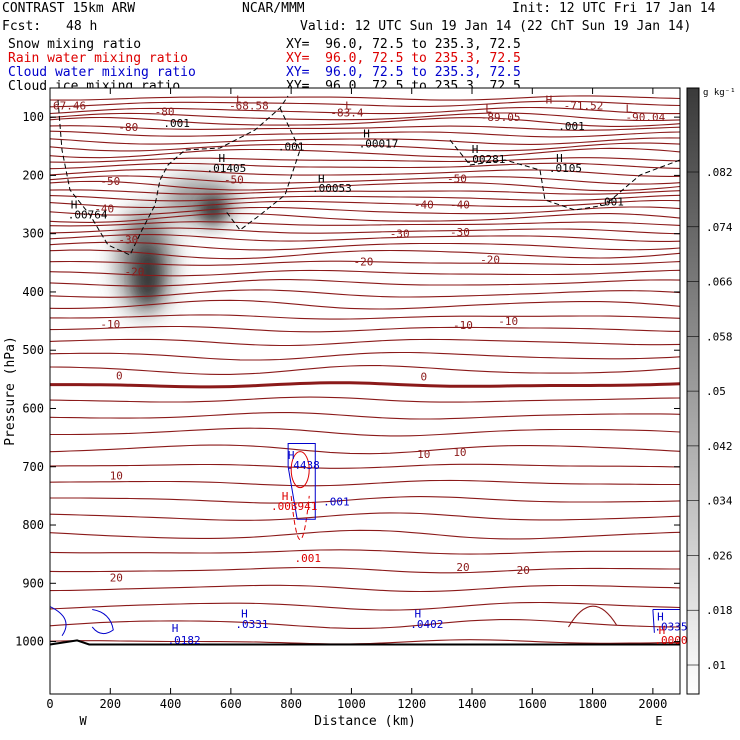 The image size is (740, 740). What do you see at coordinates (102, 72) in the screenshot?
I see `field-cloudwater-label: Cloud water mixing ratio` at bounding box center [102, 72].